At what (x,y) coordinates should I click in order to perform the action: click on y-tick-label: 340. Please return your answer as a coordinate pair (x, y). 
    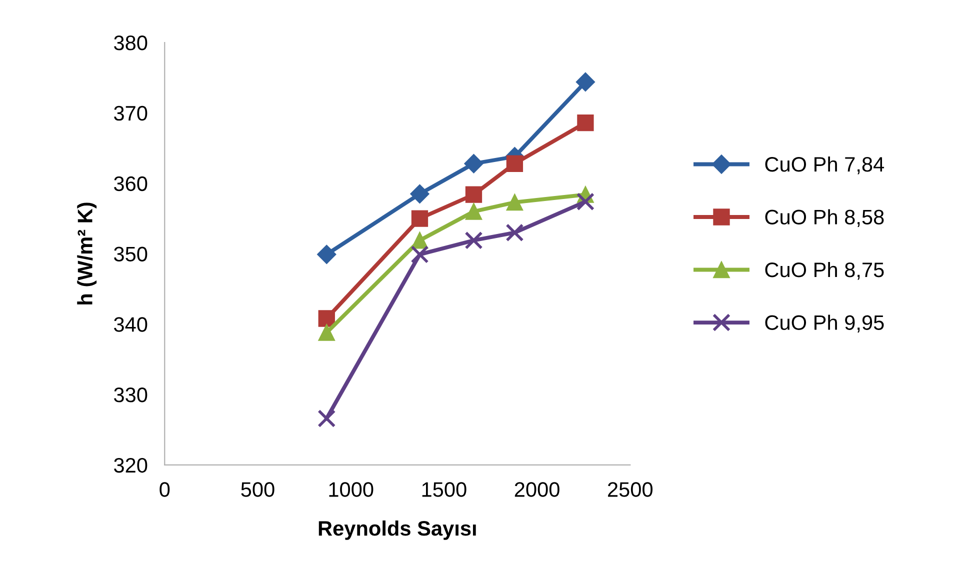
    Looking at the image, I should click on (131, 324).